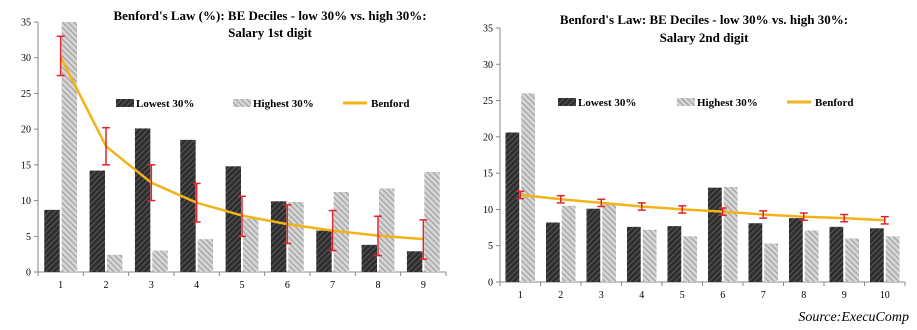  What do you see at coordinates (242, 103) in the screenshot?
I see `legend-swatch-highest` at bounding box center [242, 103].